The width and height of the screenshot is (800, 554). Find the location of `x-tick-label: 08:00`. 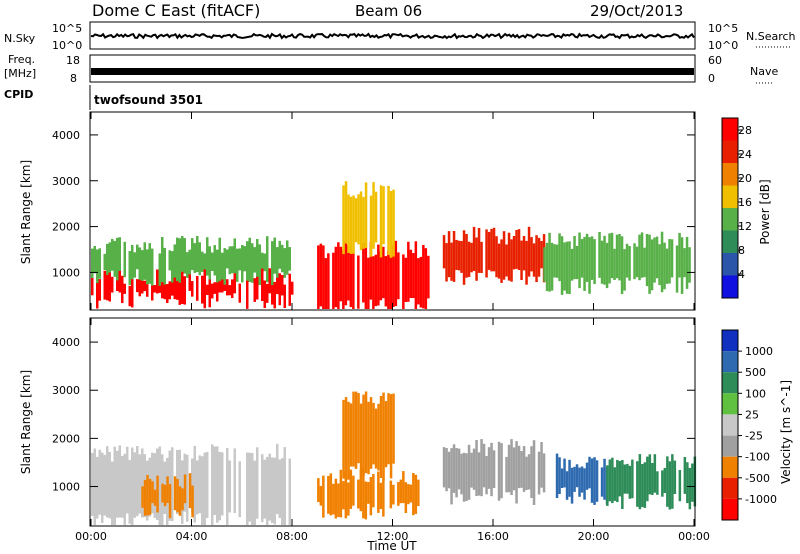

x-tick-label: 08:00 is located at coordinates (292, 536).